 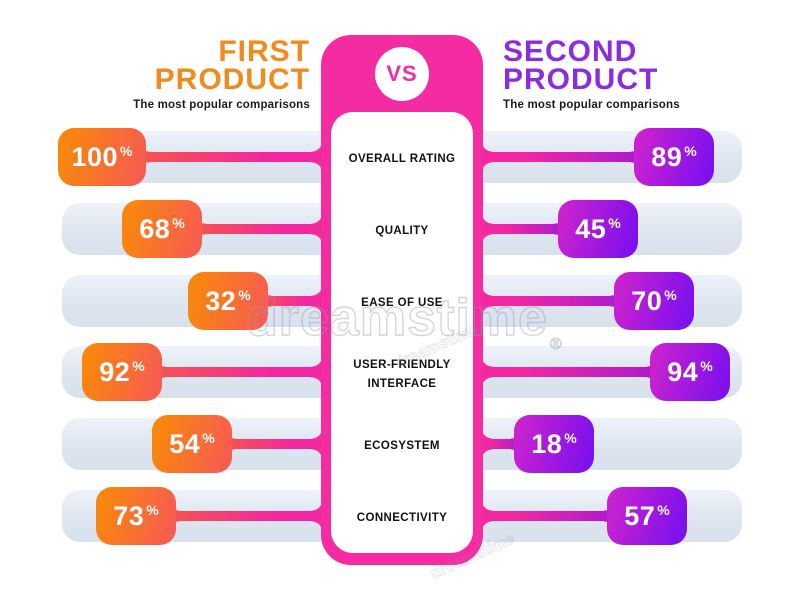 What do you see at coordinates (674, 157) in the screenshot?
I see `right-value-badge: 89%` at bounding box center [674, 157].